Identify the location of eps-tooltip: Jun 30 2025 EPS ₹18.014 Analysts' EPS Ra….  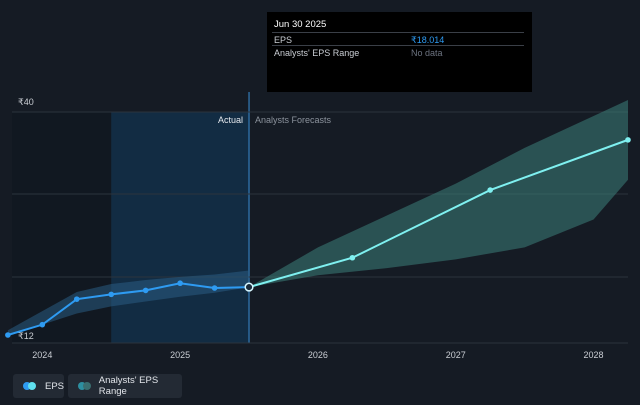
(399, 52).